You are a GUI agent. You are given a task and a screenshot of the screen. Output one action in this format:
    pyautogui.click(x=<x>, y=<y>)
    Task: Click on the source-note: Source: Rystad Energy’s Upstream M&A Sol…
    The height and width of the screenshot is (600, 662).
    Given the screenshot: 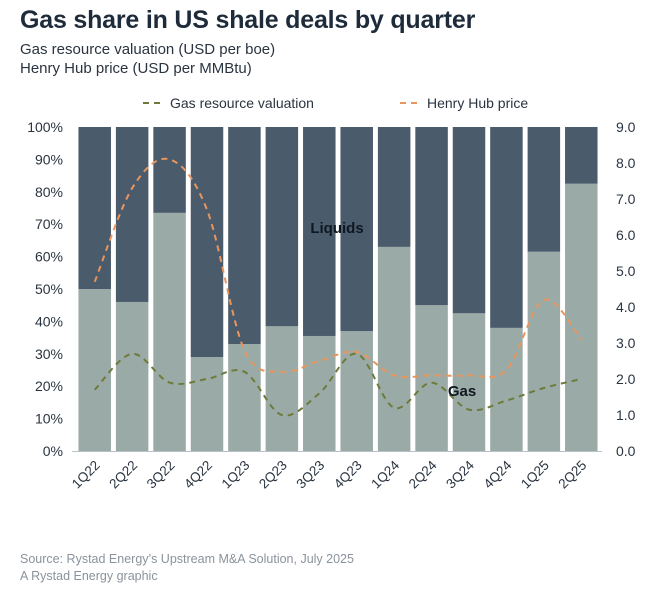 What is the action you would take?
    pyautogui.click(x=187, y=559)
    